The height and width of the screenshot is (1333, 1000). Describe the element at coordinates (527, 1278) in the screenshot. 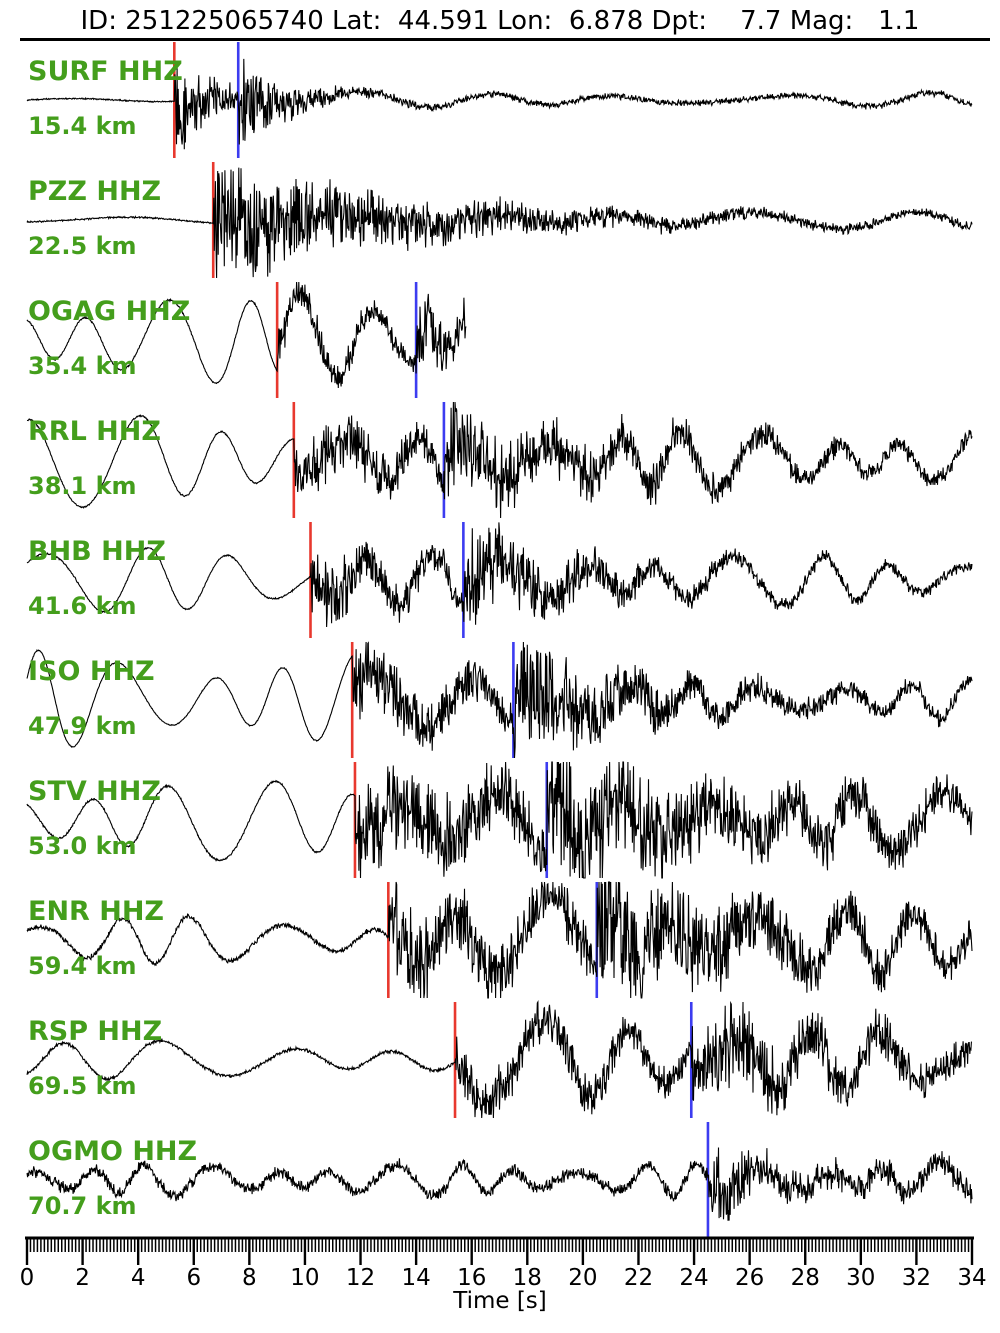

I see `tick-label: 18` at that location.